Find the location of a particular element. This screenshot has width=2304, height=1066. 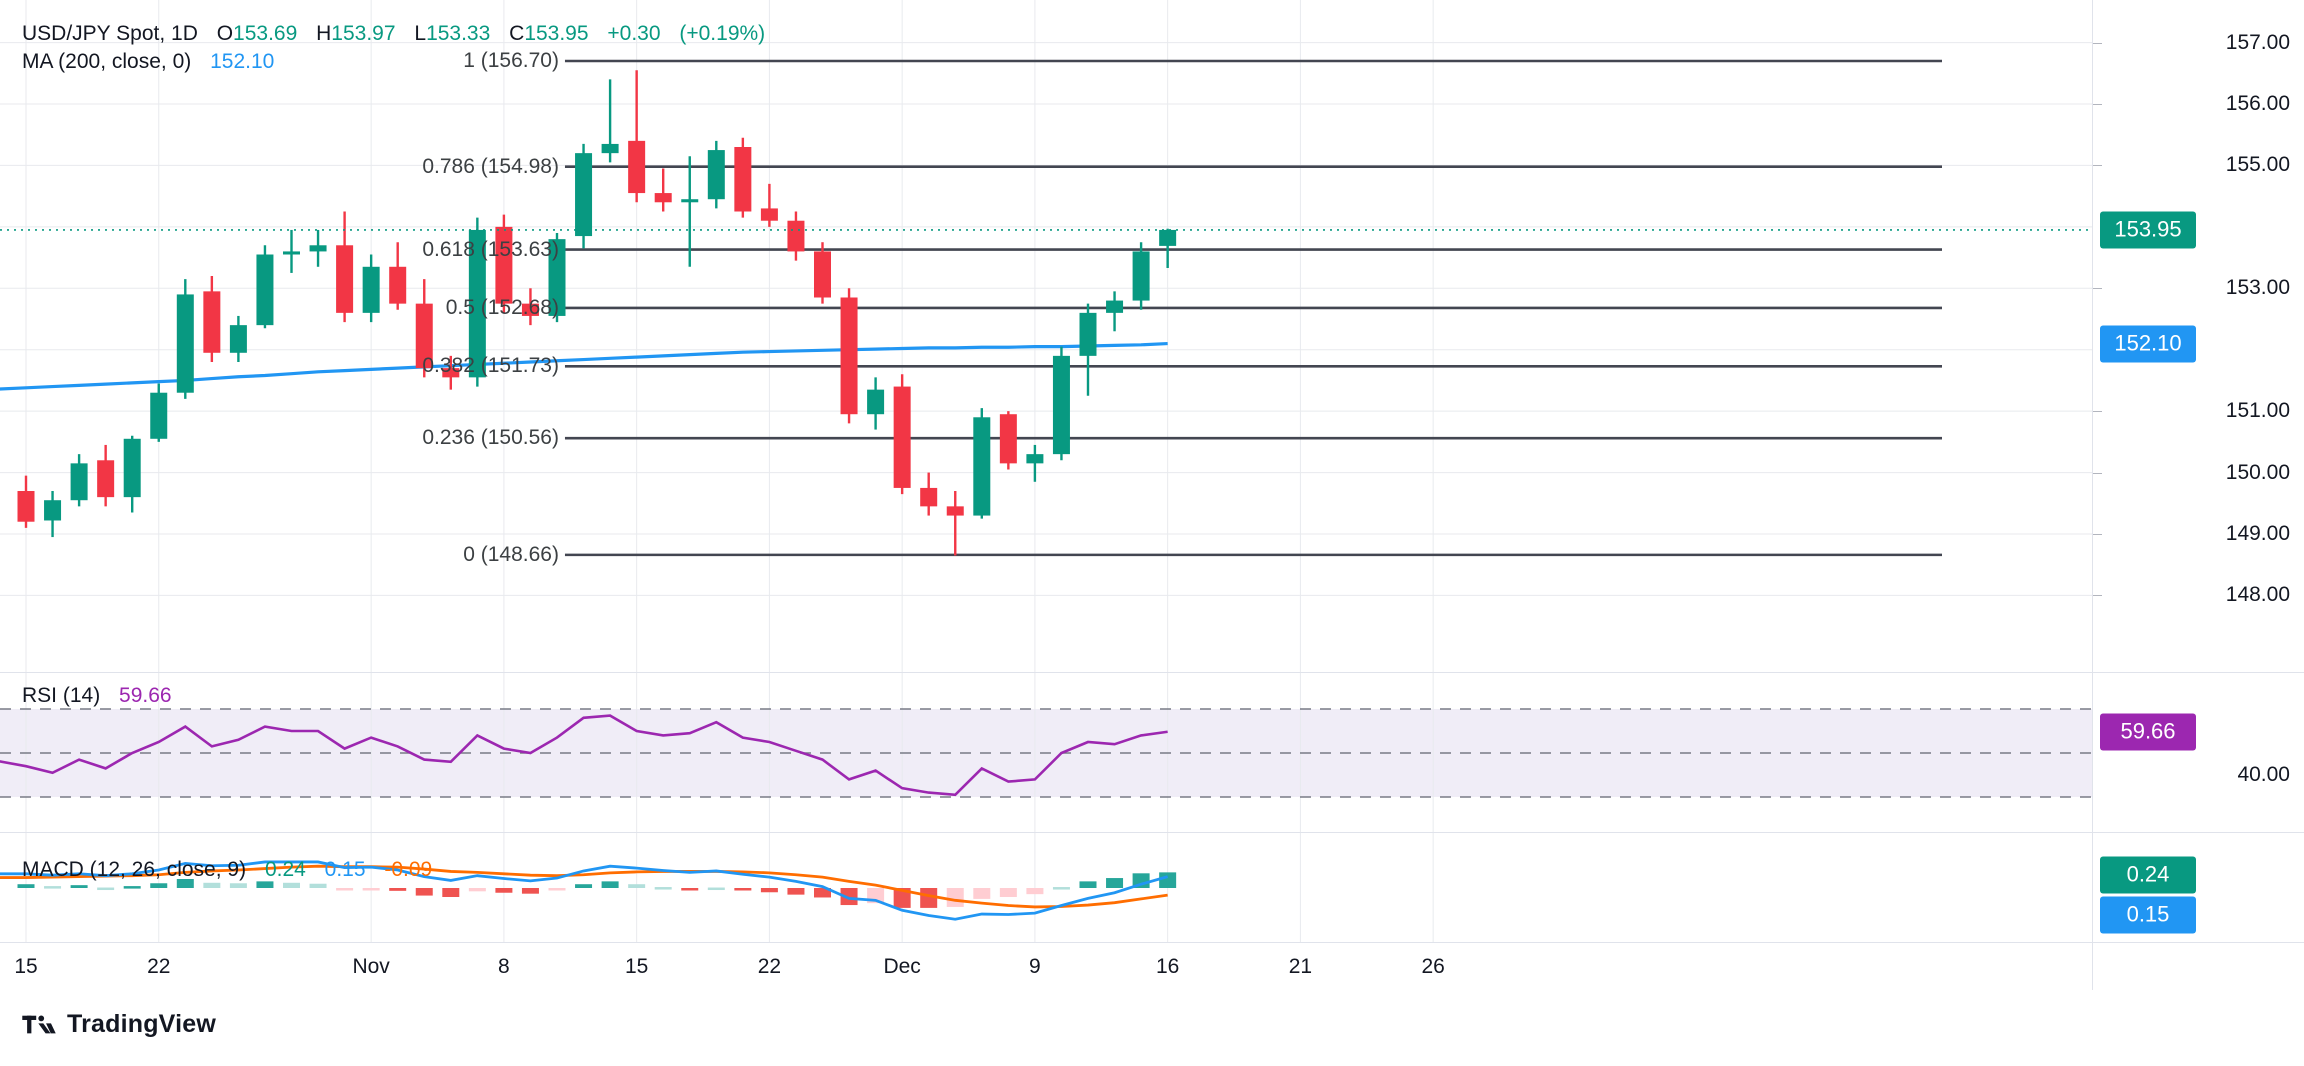

tradingview-logo: TradingView is located at coordinates (119, 1024).